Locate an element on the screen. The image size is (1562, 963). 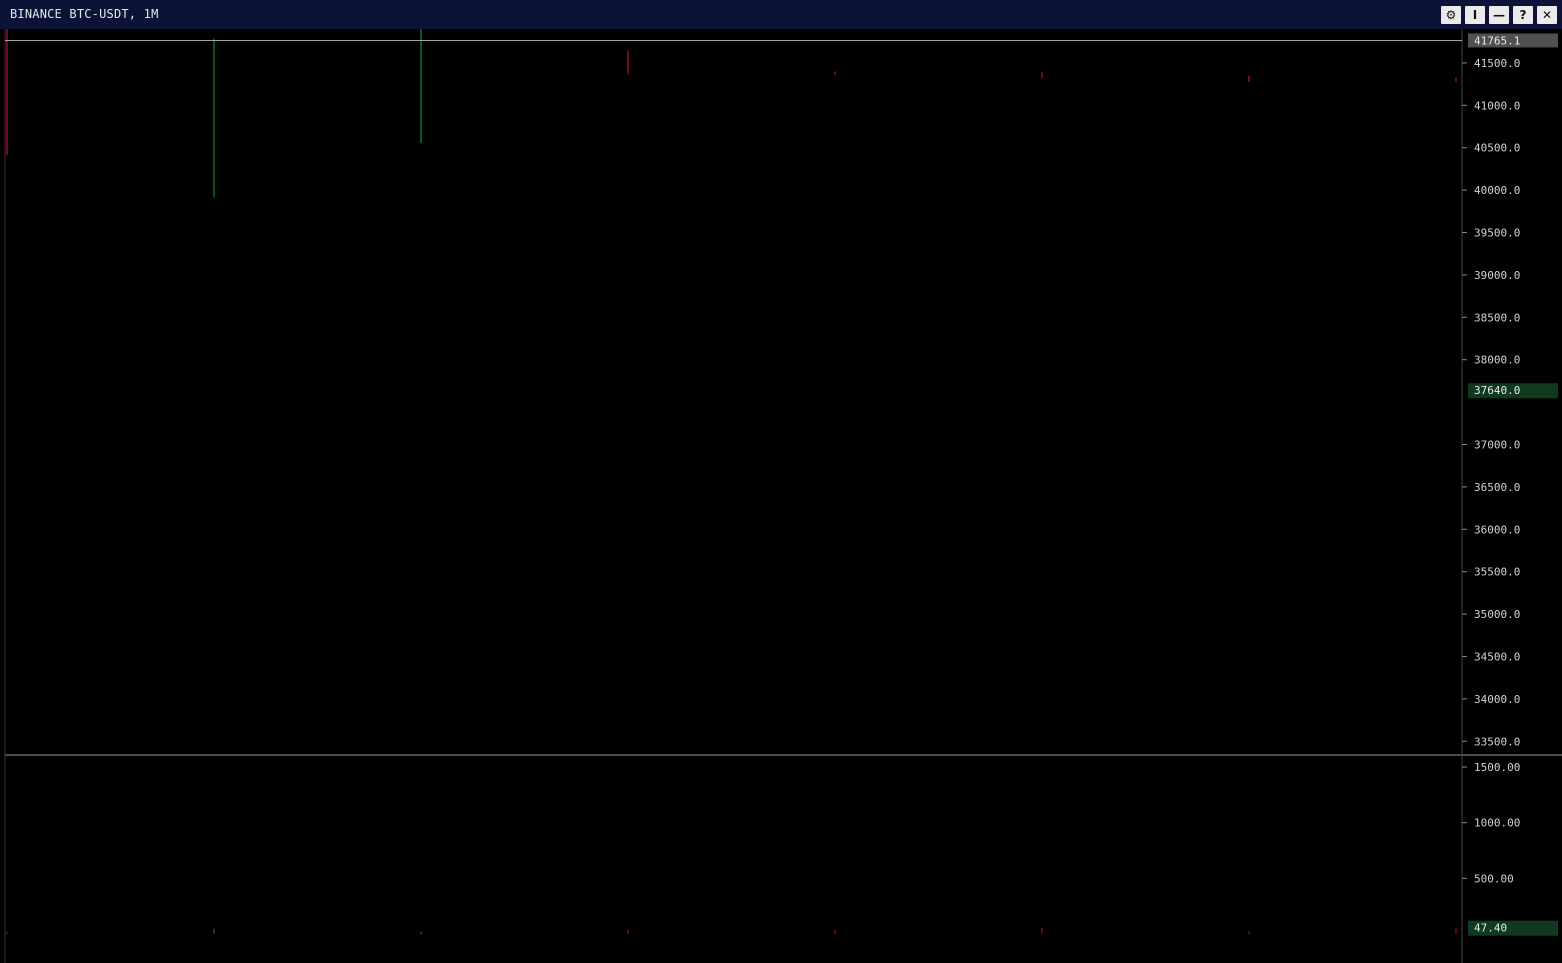
last-price-label: 37640.0 is located at coordinates (1497, 390).